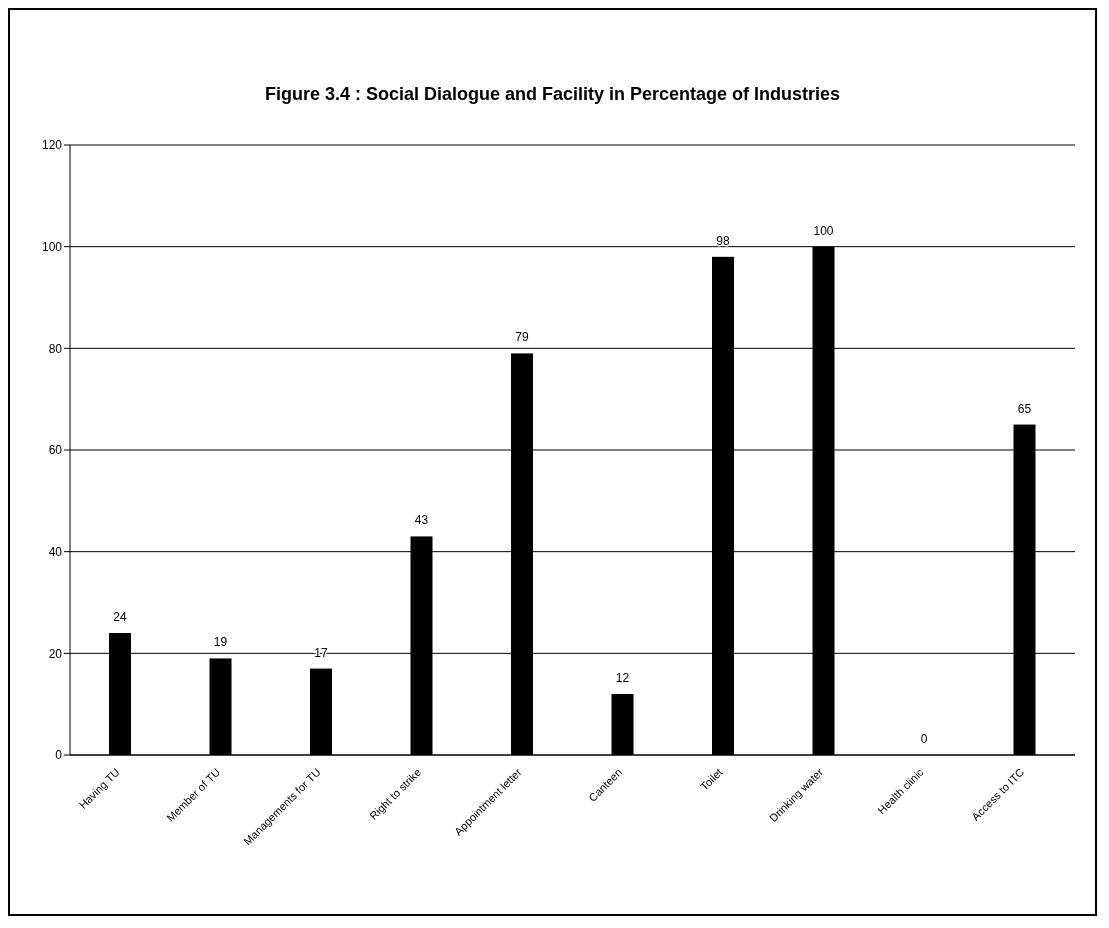 Image resolution: width=1109 pixels, height=928 pixels. I want to click on chart-title: Figure 3.4 : Social Dialogue and Facility in Percentage of Industries, so click(552, 94).